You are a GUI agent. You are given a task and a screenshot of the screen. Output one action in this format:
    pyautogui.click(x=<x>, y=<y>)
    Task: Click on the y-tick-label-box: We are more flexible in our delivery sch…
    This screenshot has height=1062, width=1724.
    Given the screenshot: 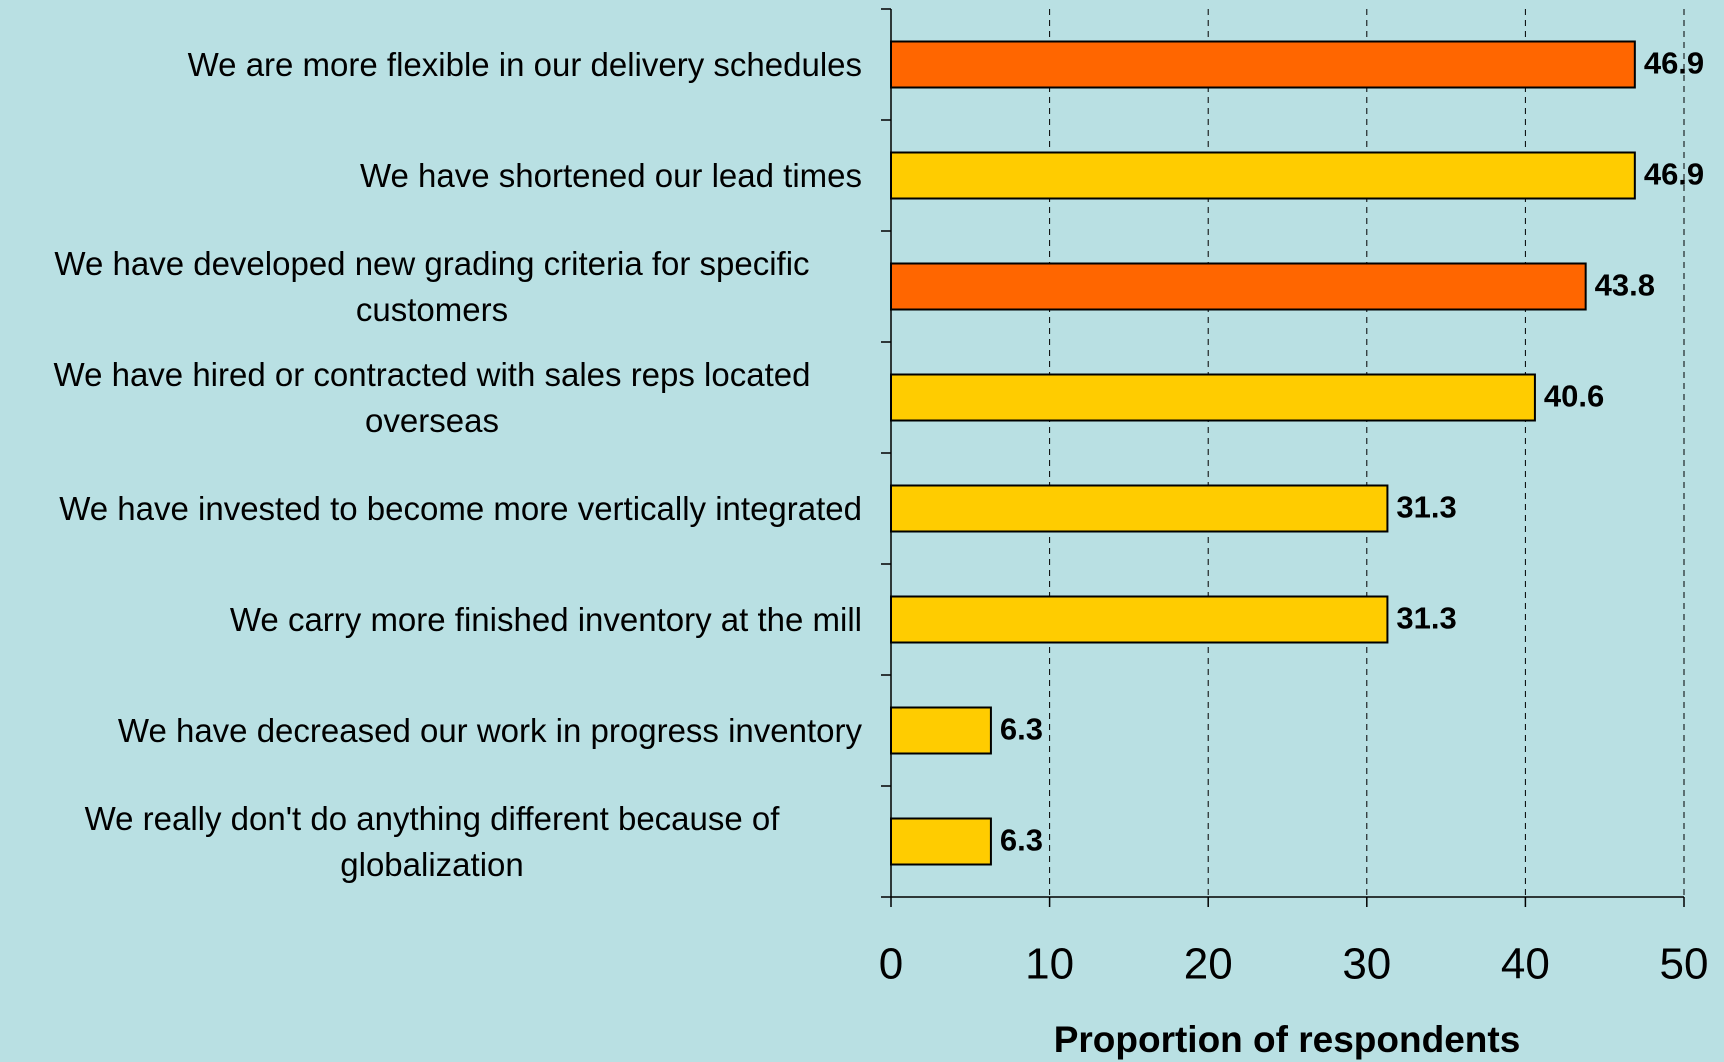 What is the action you would take?
    pyautogui.click(x=431, y=65)
    